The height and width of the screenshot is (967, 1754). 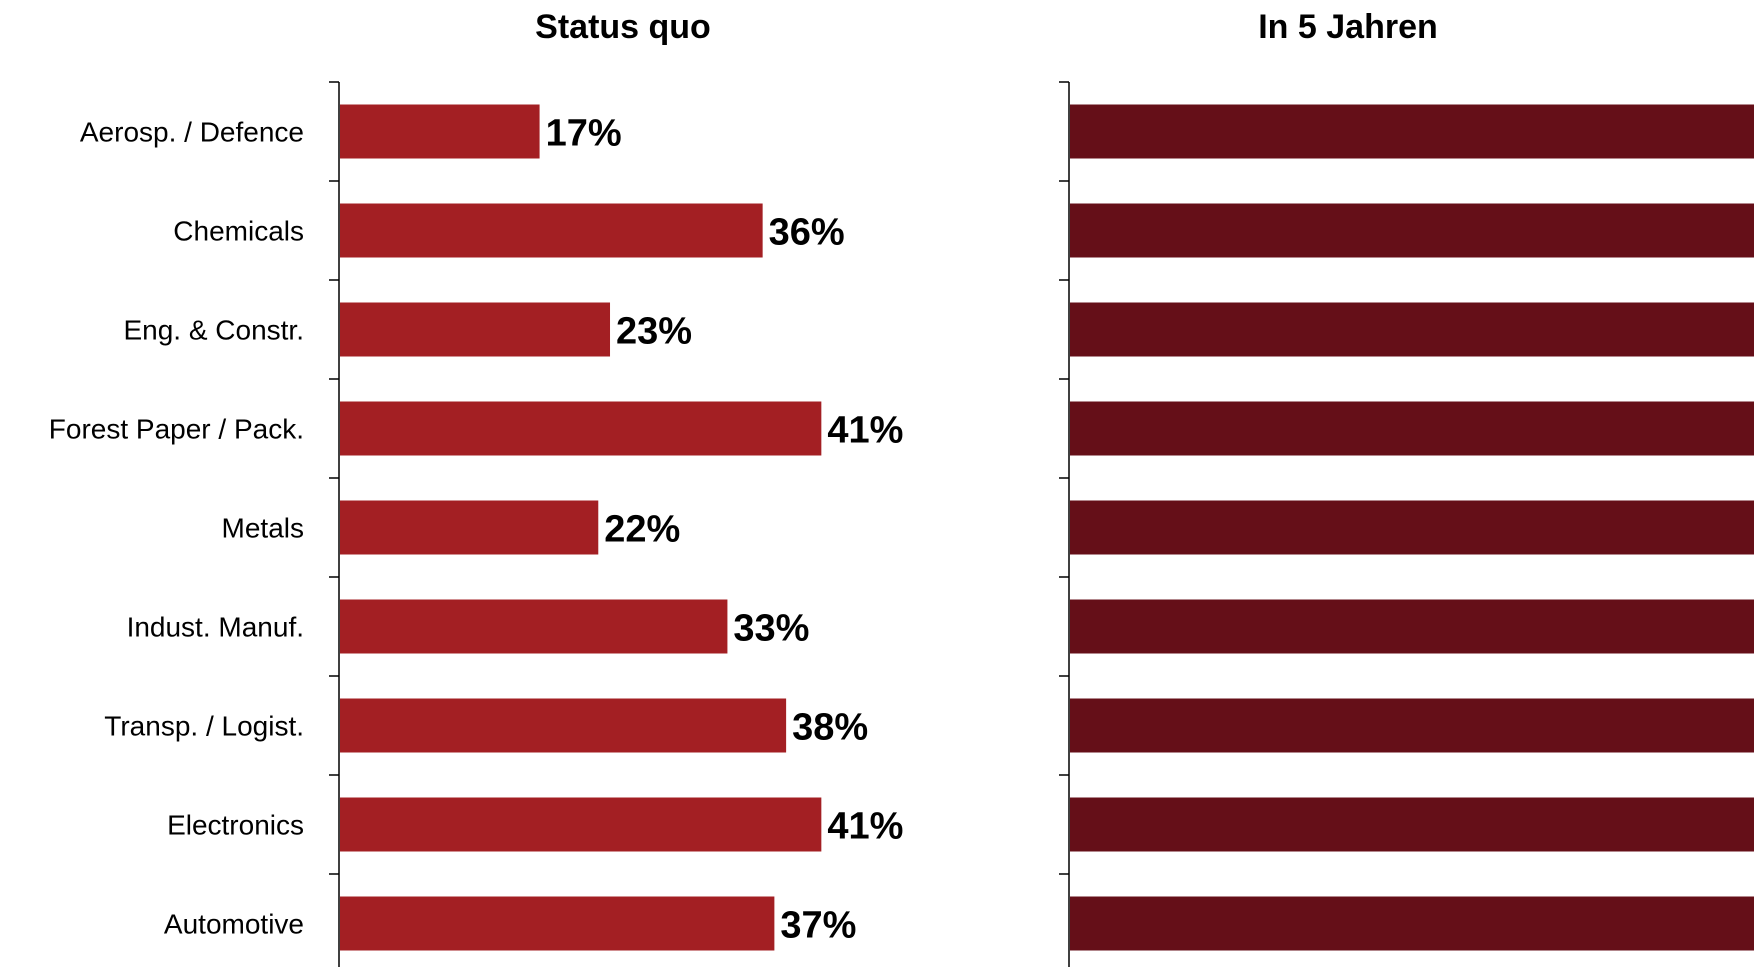 What do you see at coordinates (807, 233) in the screenshot?
I see `value-label: 36%` at bounding box center [807, 233].